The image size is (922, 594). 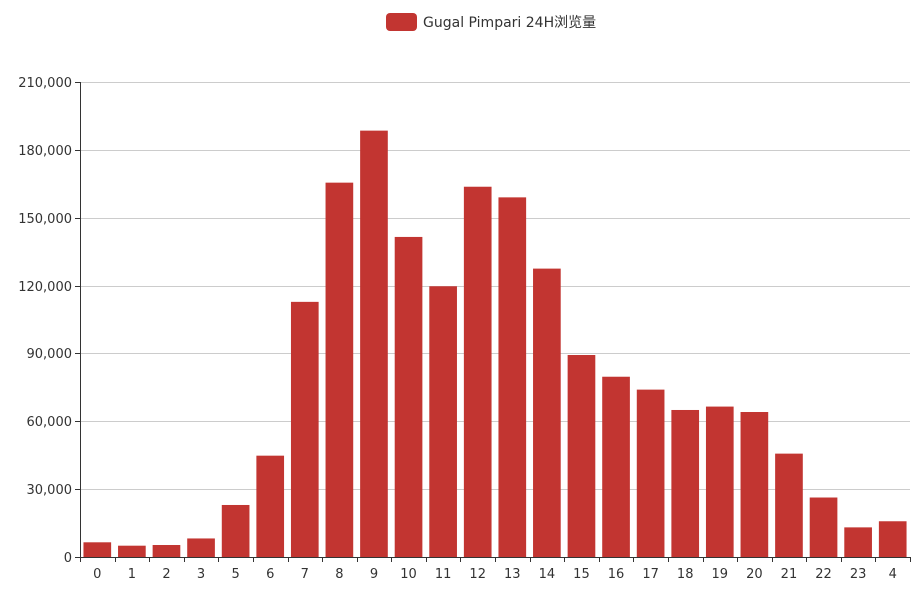 What do you see at coordinates (45, 219) in the screenshot?
I see `y-tick-label: 150,000` at bounding box center [45, 219].